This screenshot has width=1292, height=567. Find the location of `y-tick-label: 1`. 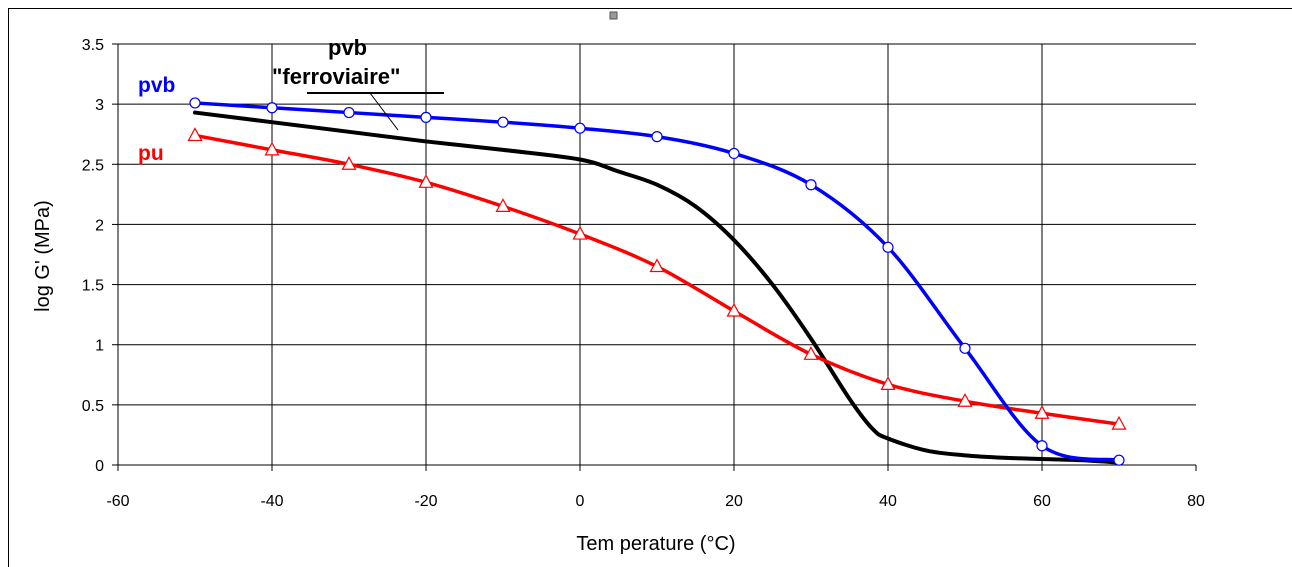

y-tick-label: 1 is located at coordinates (99, 346).